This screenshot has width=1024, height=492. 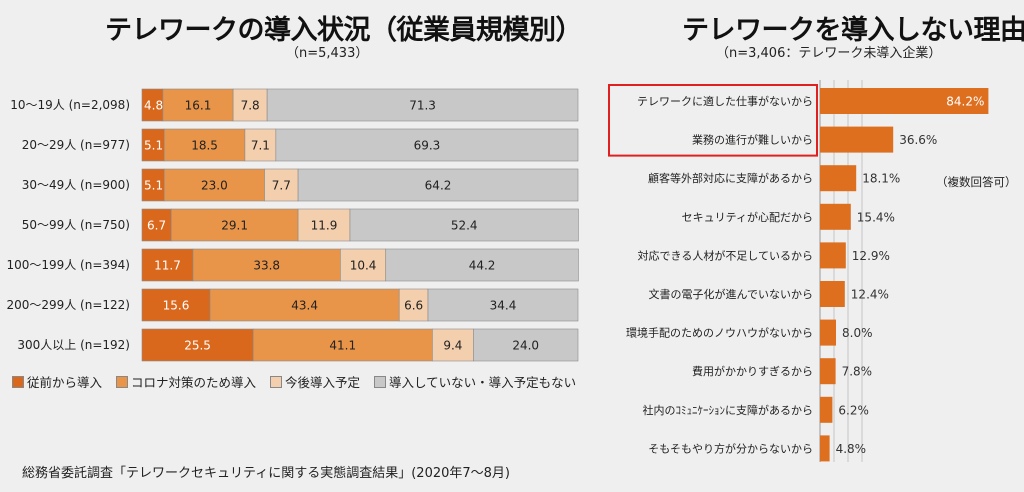 I want to click on data-label: 43.4, so click(x=304, y=306).